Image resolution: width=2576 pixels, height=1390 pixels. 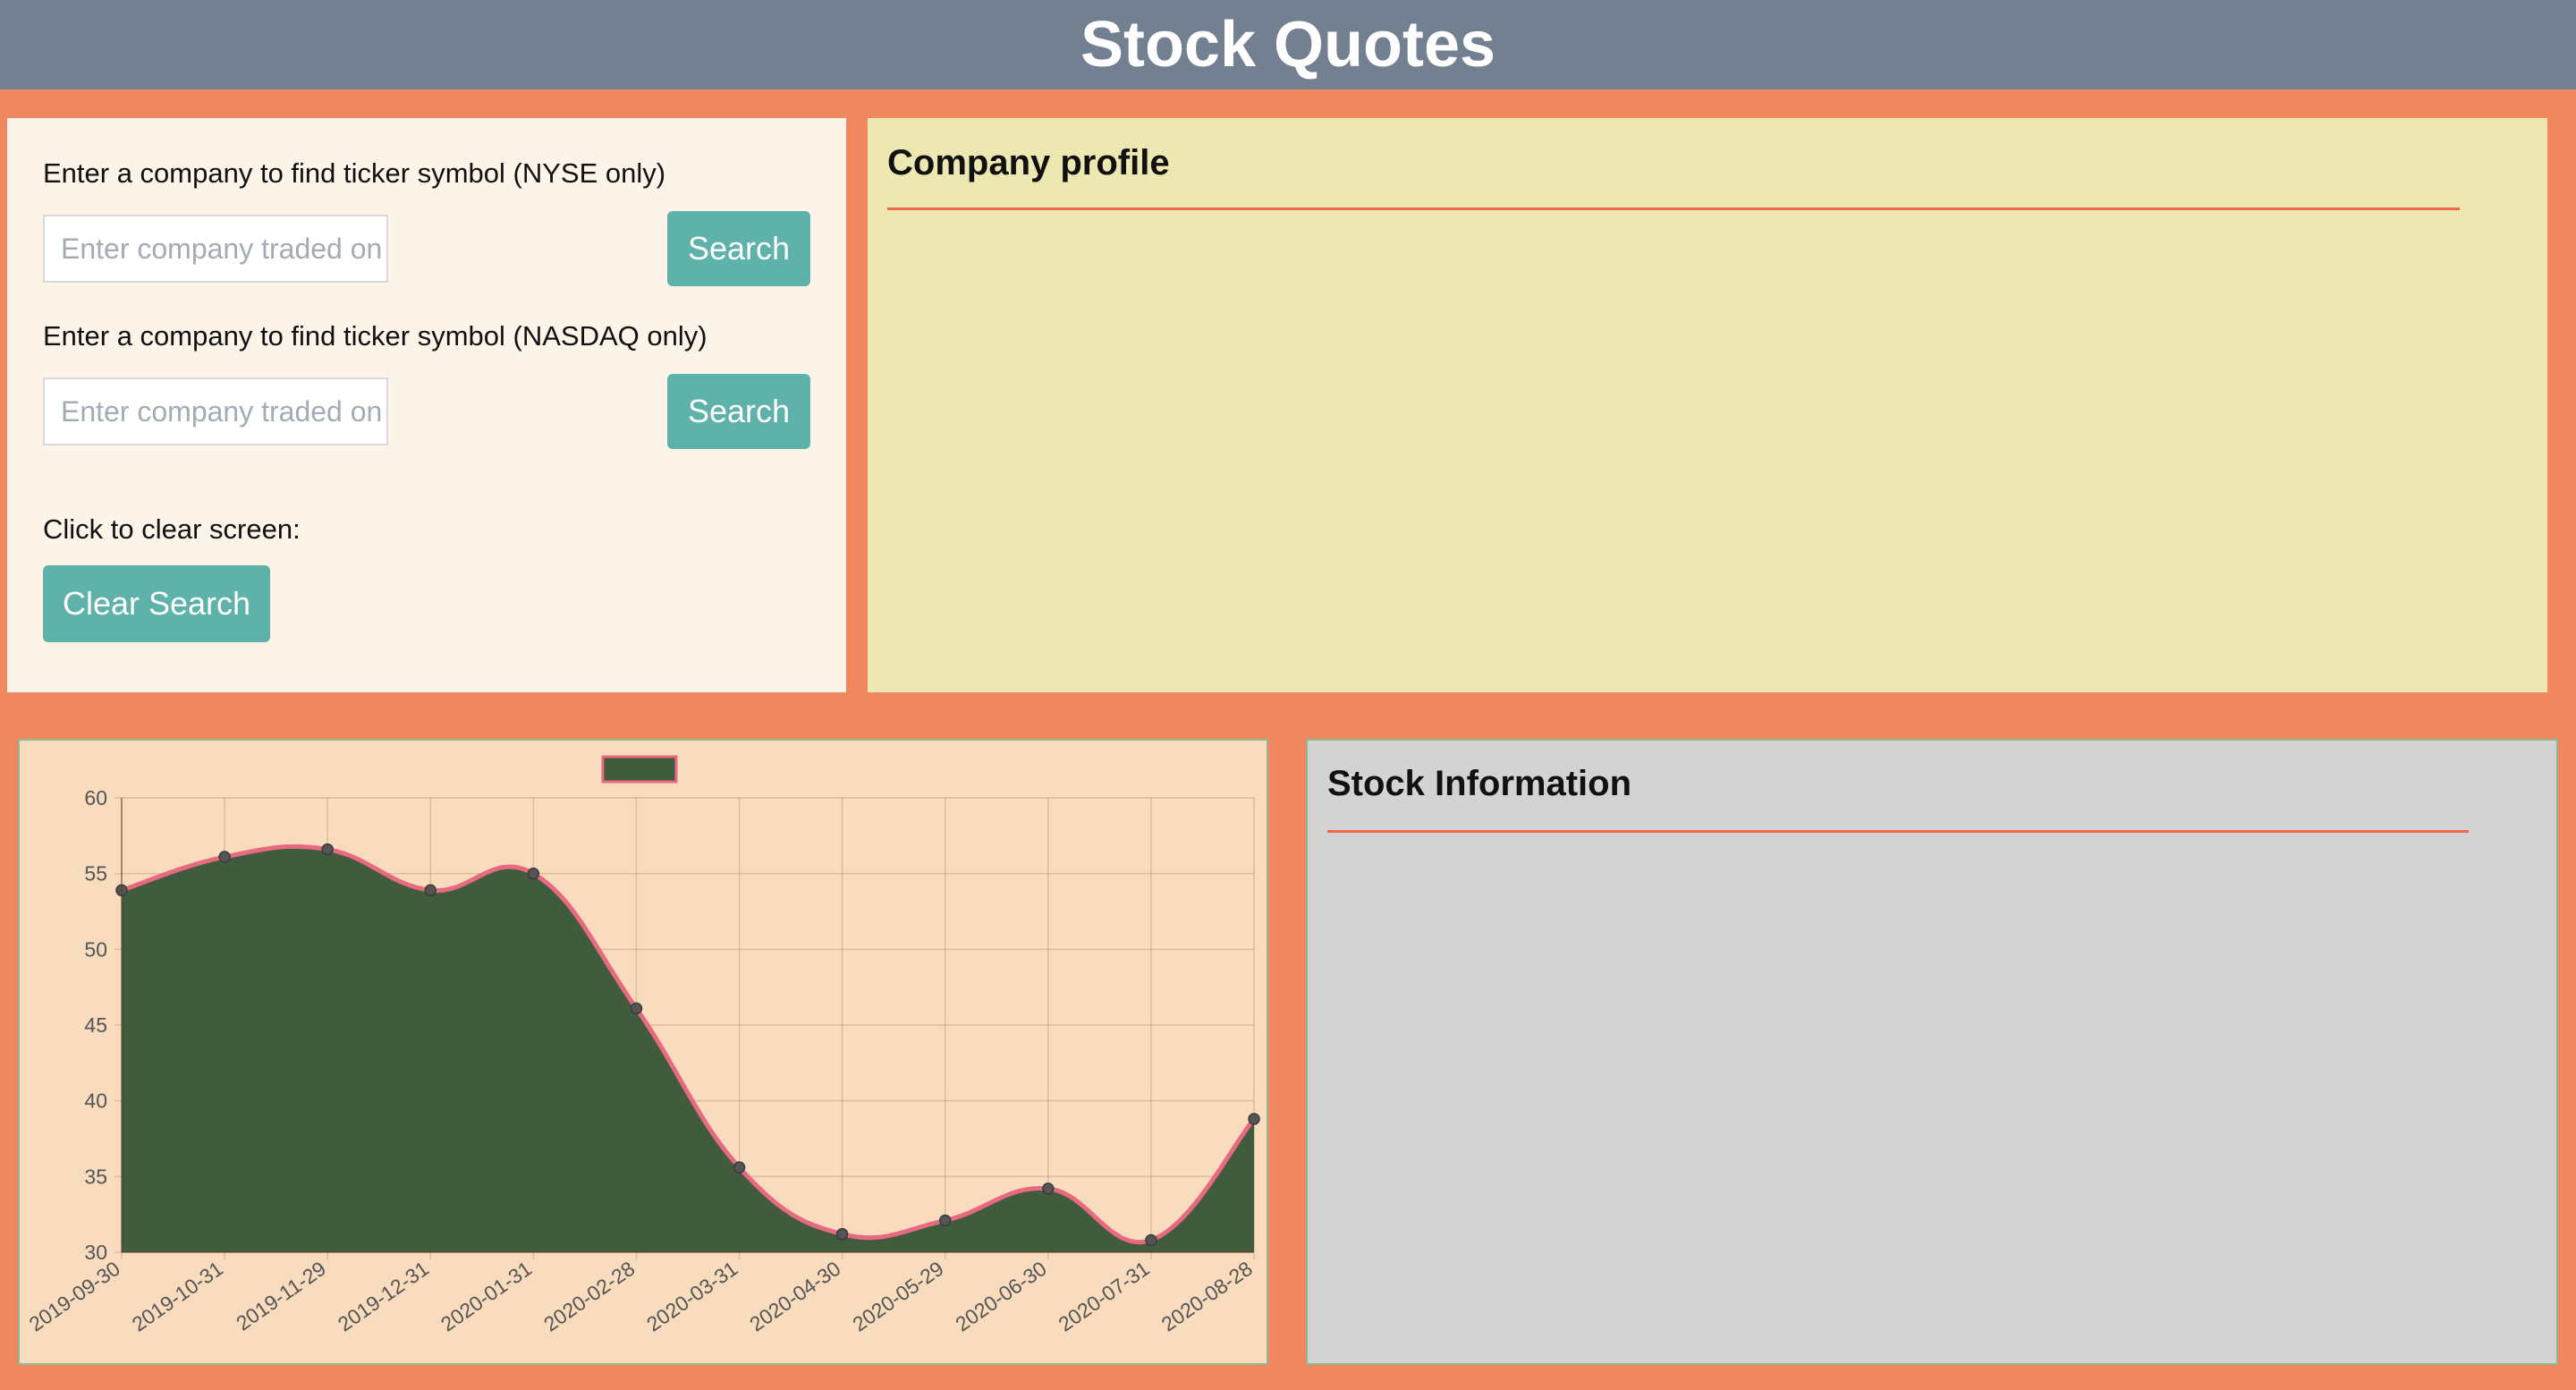 What do you see at coordinates (1103, 1296) in the screenshot?
I see `x-tick-label: 2020-07-31` at bounding box center [1103, 1296].